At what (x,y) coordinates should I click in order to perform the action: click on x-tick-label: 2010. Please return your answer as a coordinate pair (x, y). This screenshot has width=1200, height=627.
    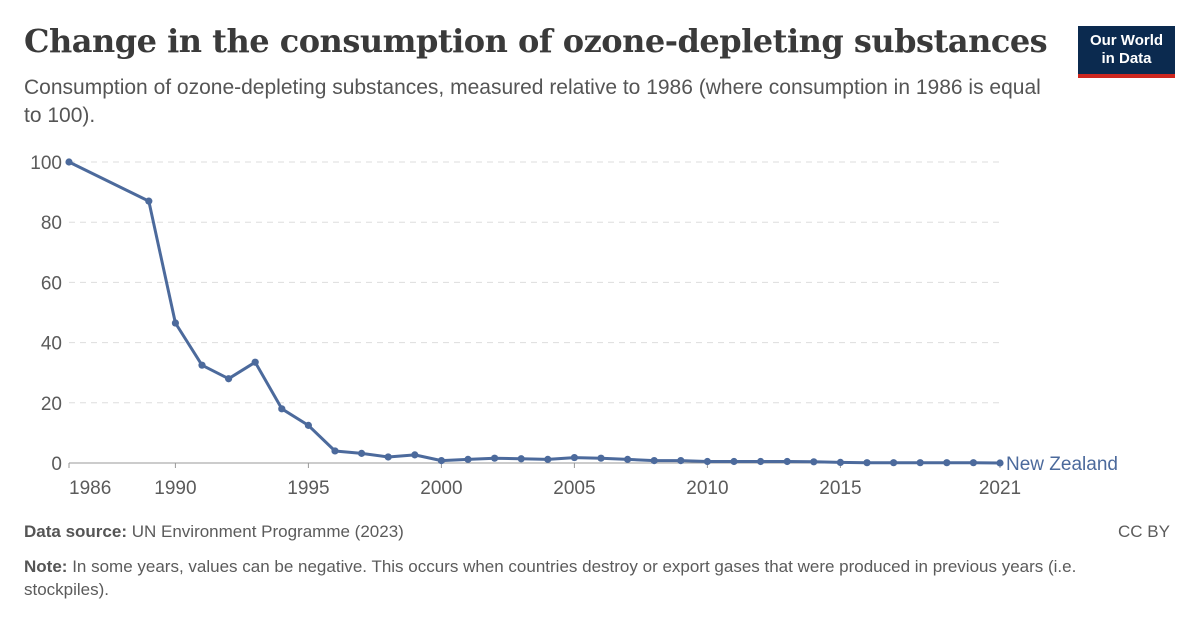
    Looking at the image, I should click on (707, 488).